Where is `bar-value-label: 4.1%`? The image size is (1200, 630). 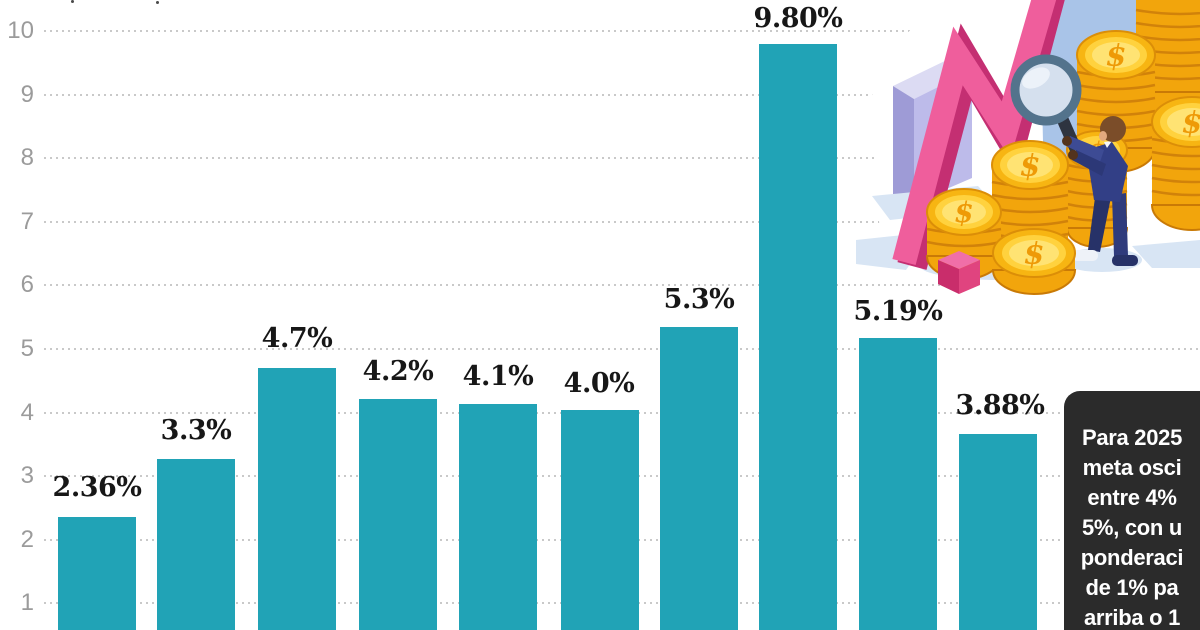 bar-value-label: 4.1% is located at coordinates (498, 376).